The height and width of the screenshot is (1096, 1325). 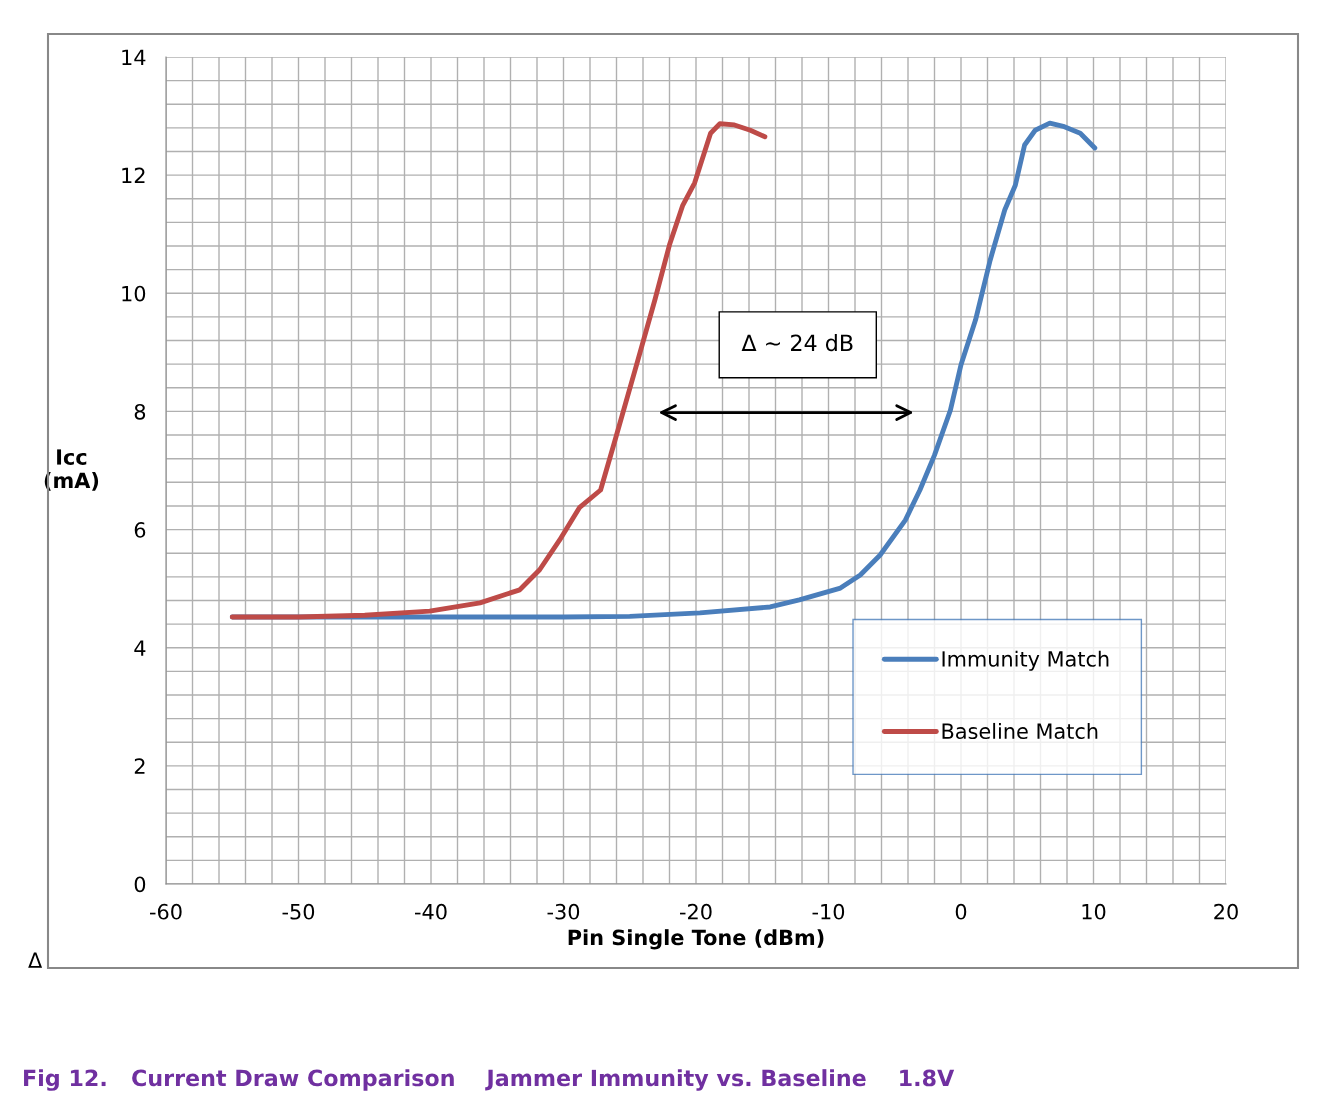 What do you see at coordinates (134, 293) in the screenshot?
I see `y-tick-label: 10` at bounding box center [134, 293].